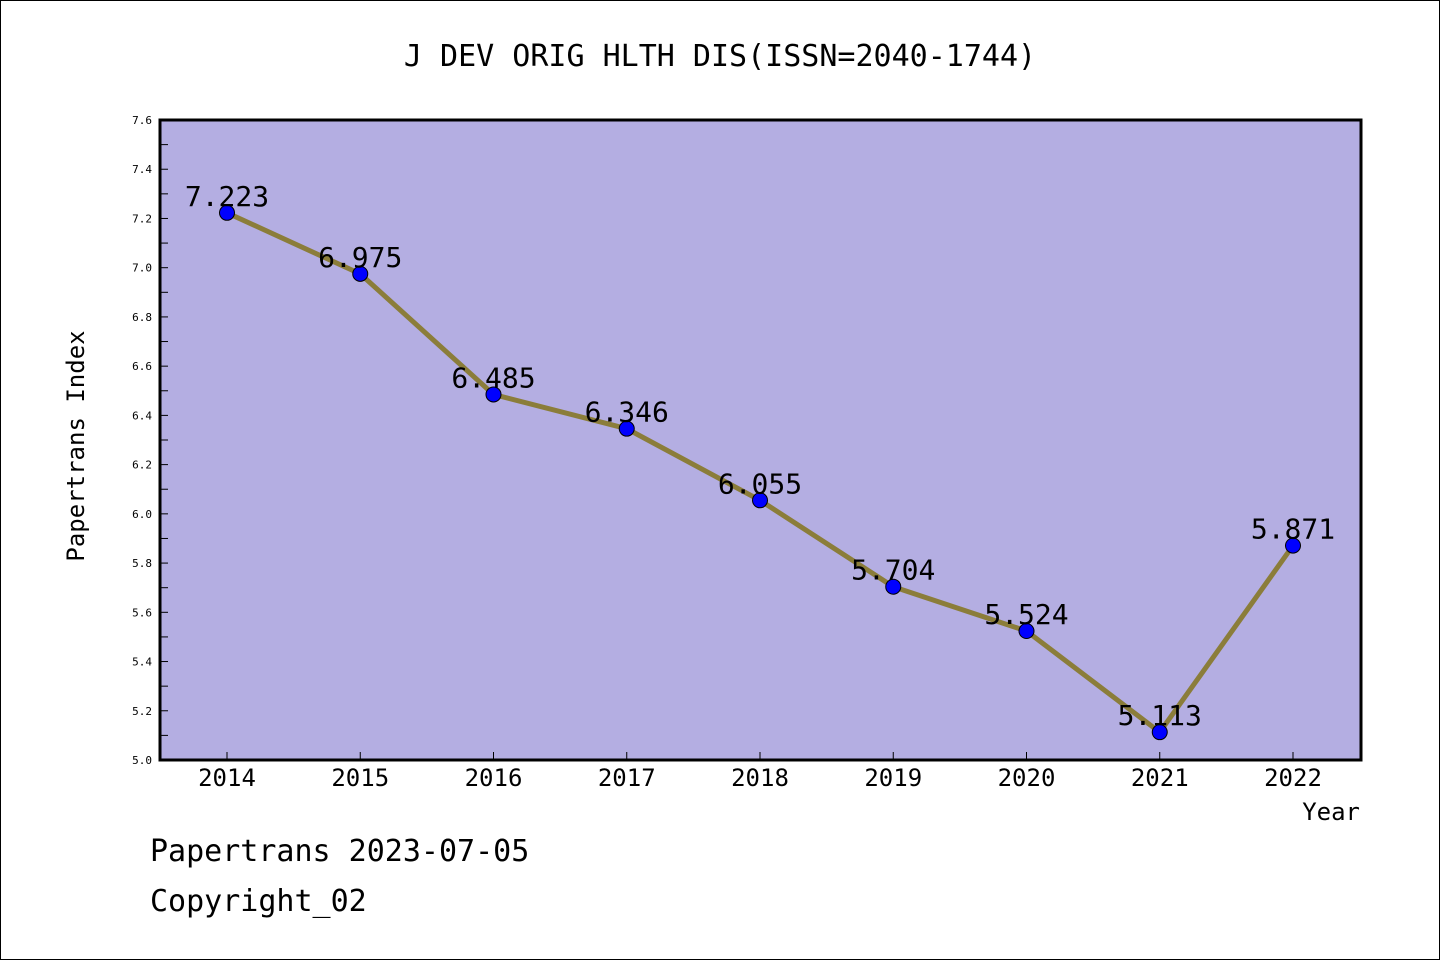  What do you see at coordinates (142, 169) in the screenshot?
I see `y-tick-label: 7.4` at bounding box center [142, 169].